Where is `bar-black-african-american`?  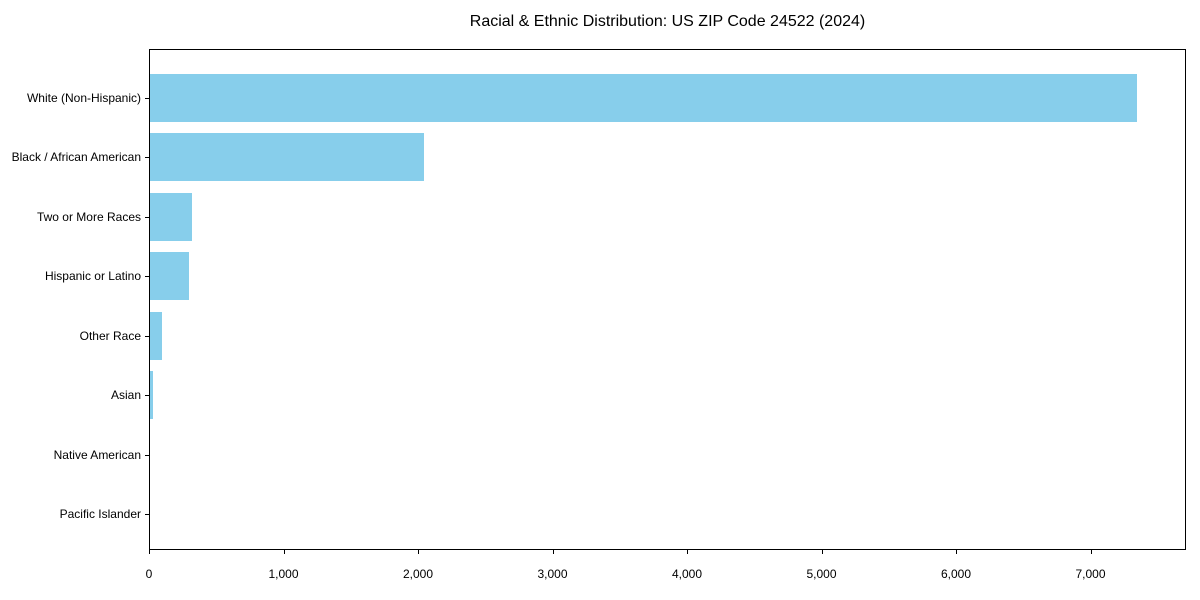
bar-black-african-american is located at coordinates (287, 157).